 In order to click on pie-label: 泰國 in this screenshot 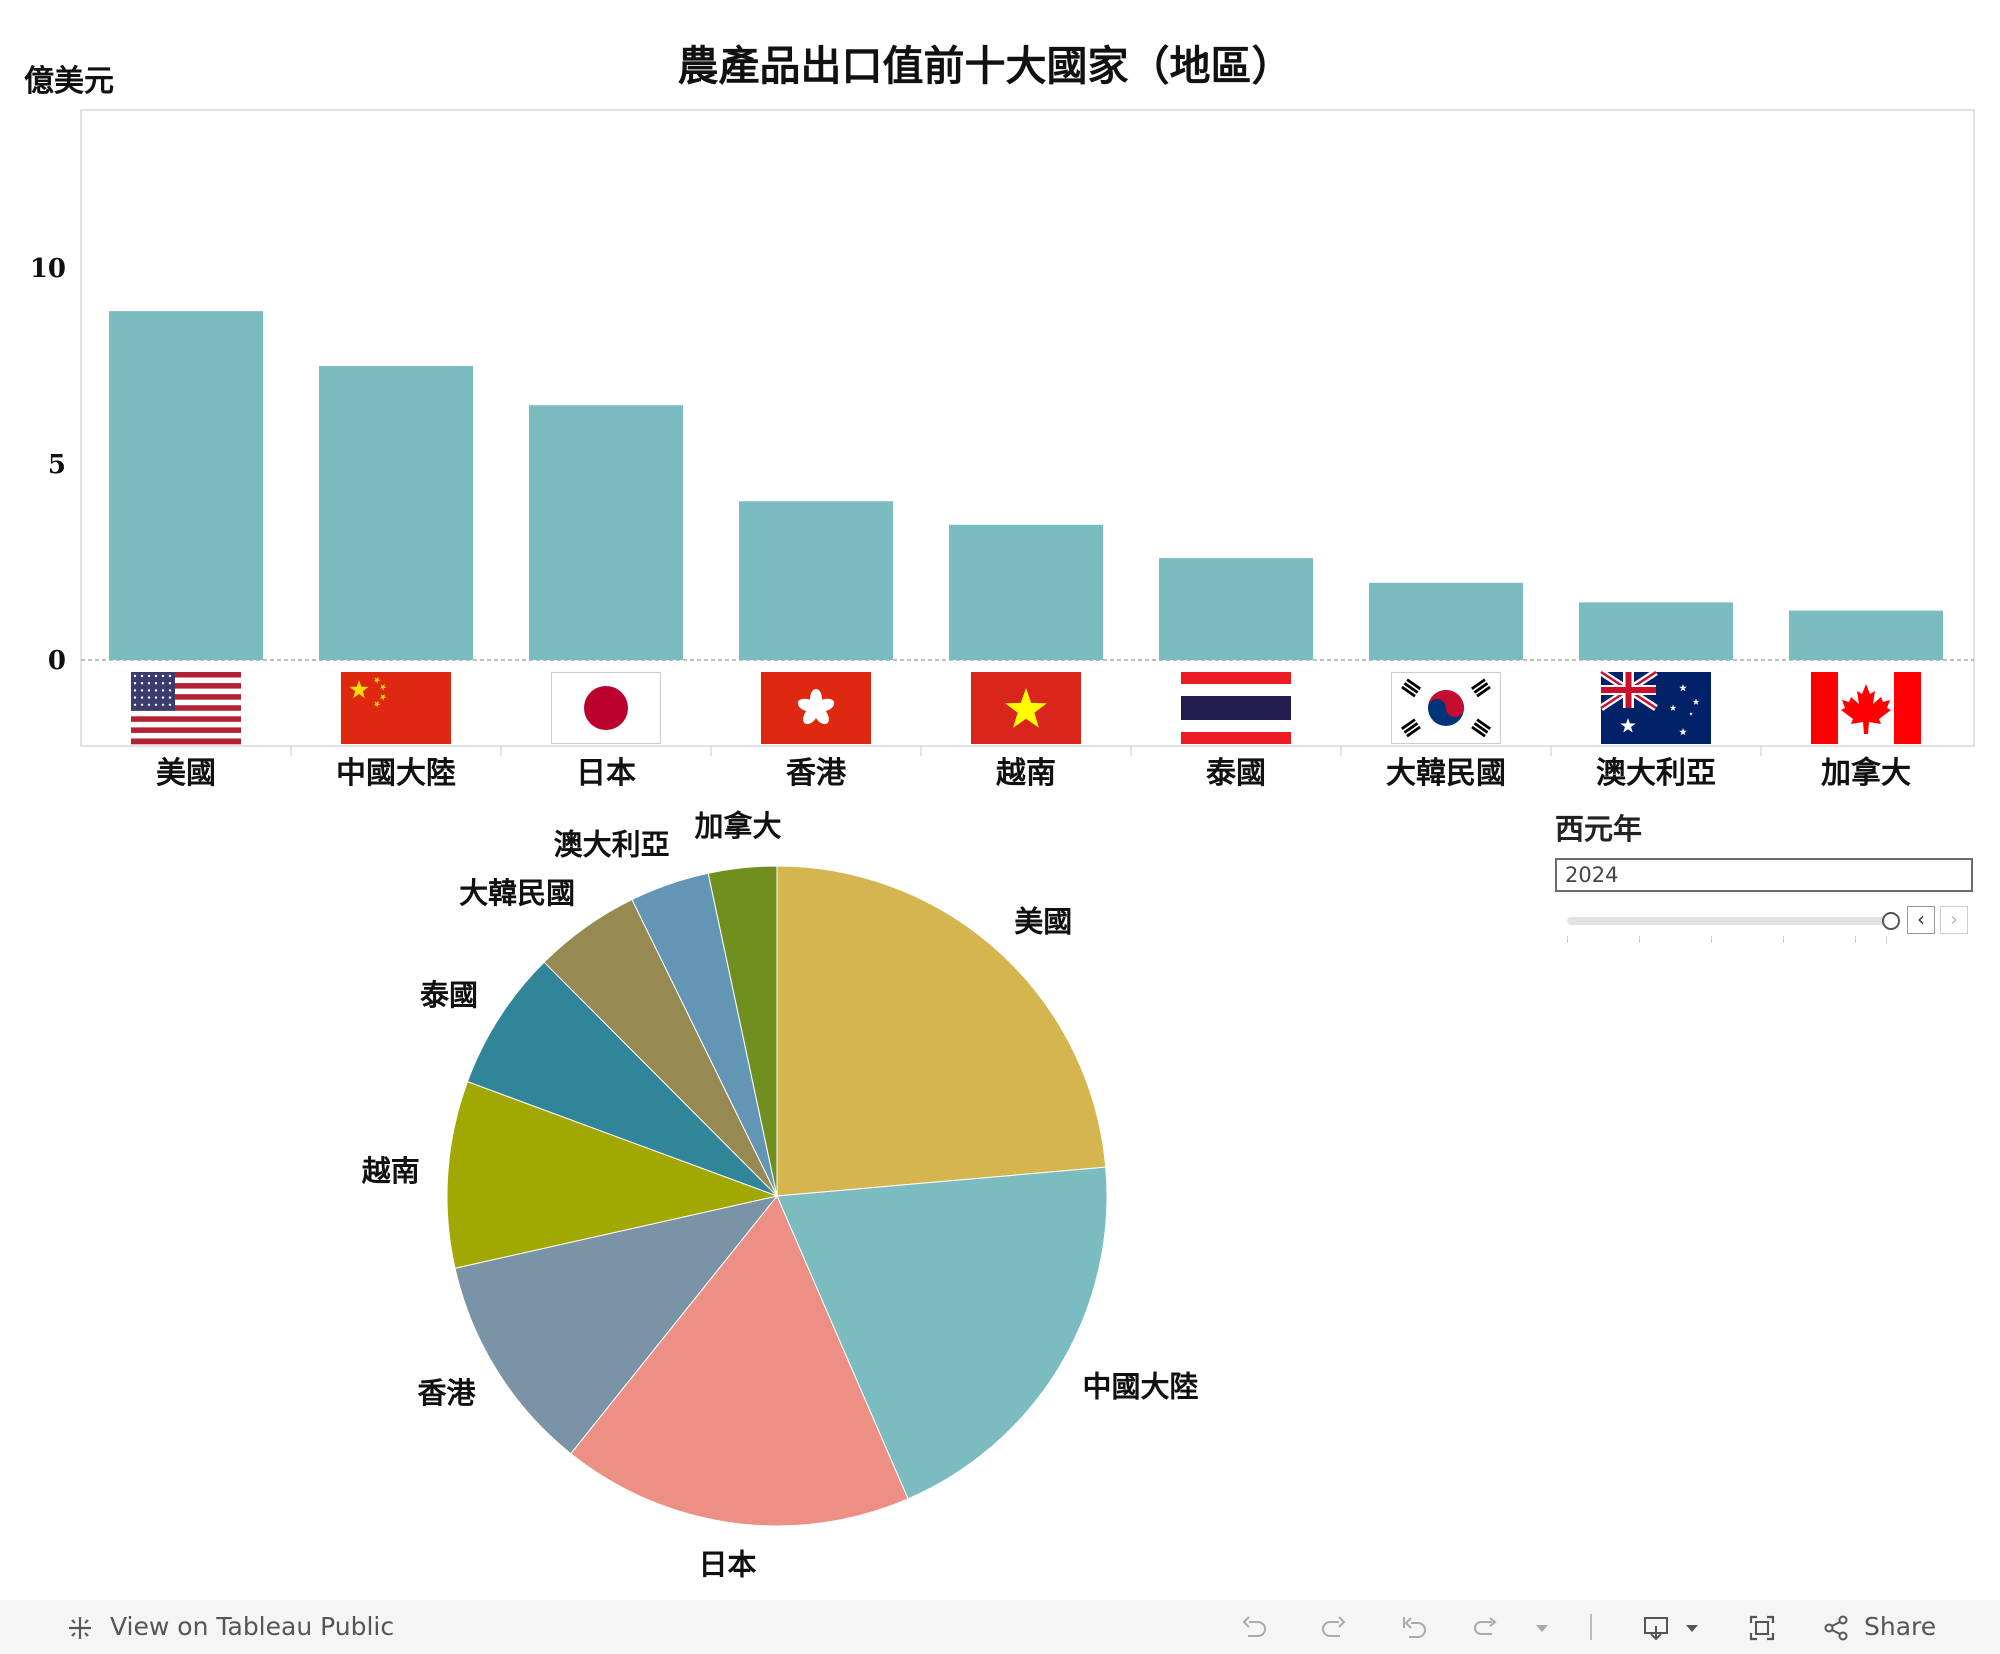, I will do `click(449, 995)`.